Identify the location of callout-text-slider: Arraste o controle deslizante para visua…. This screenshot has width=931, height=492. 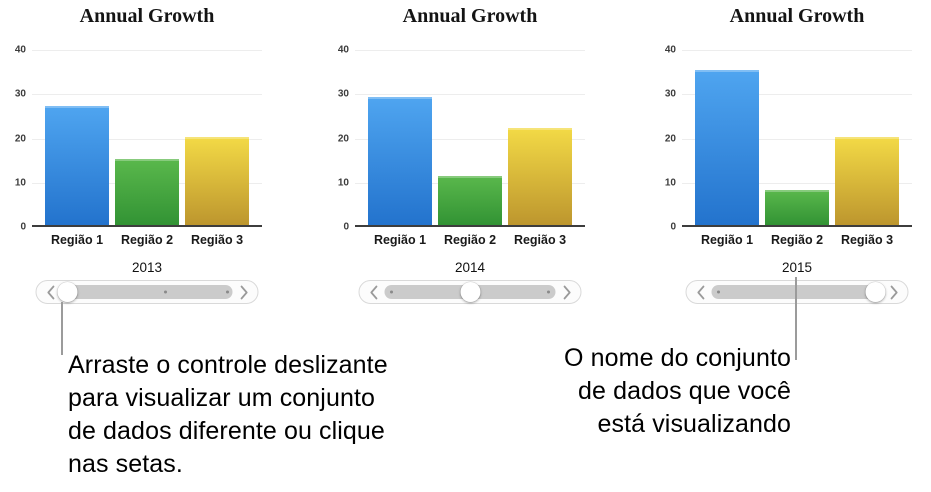
(228, 414).